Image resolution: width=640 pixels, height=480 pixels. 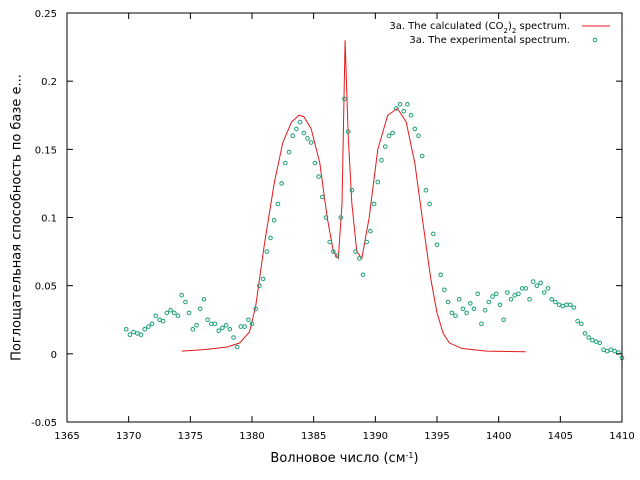 I want to click on x-tick-label: 1405, so click(x=560, y=436).